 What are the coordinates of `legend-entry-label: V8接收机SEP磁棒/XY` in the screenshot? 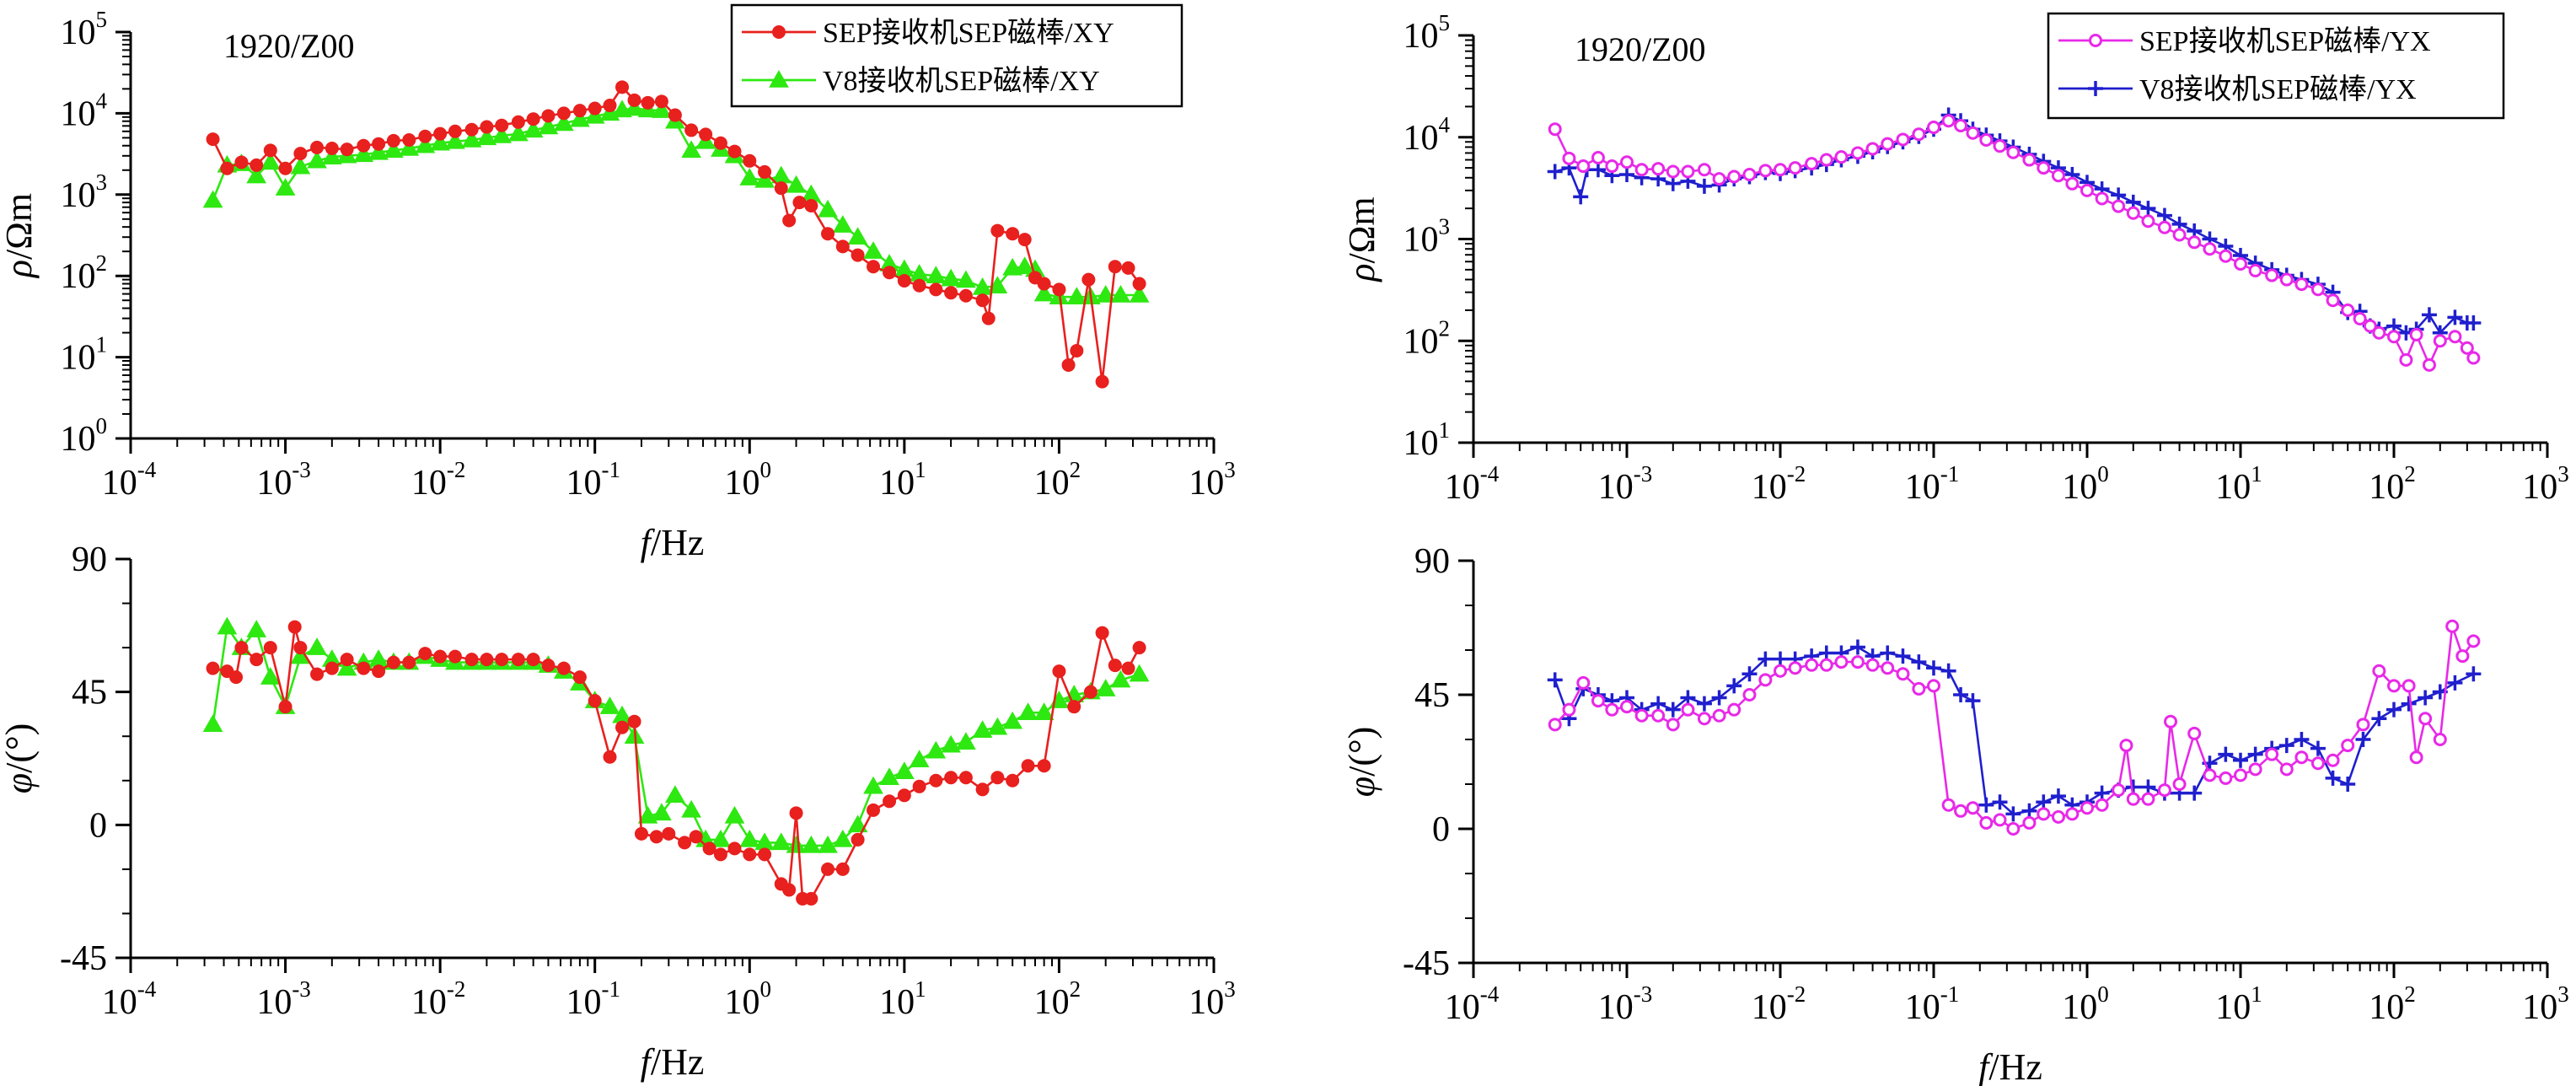 It's located at (961, 81).